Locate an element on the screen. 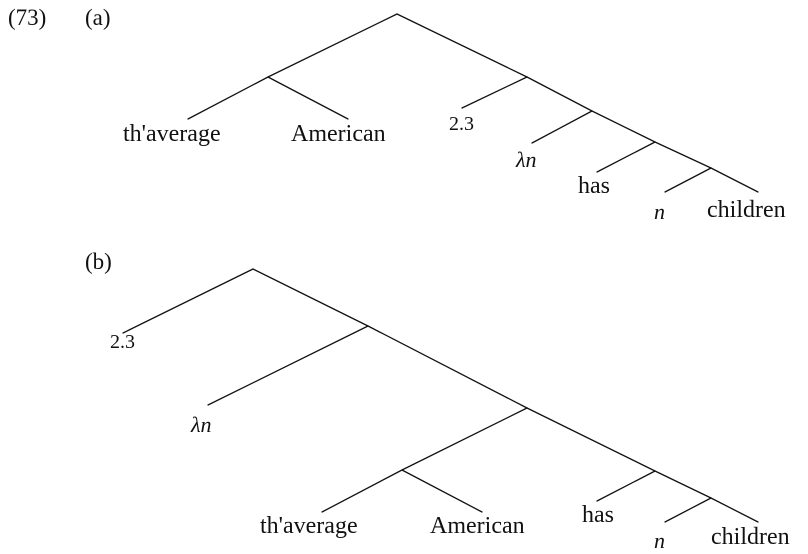 This screenshot has height=554, width=808. b-leaf-n: n is located at coordinates (659, 540).